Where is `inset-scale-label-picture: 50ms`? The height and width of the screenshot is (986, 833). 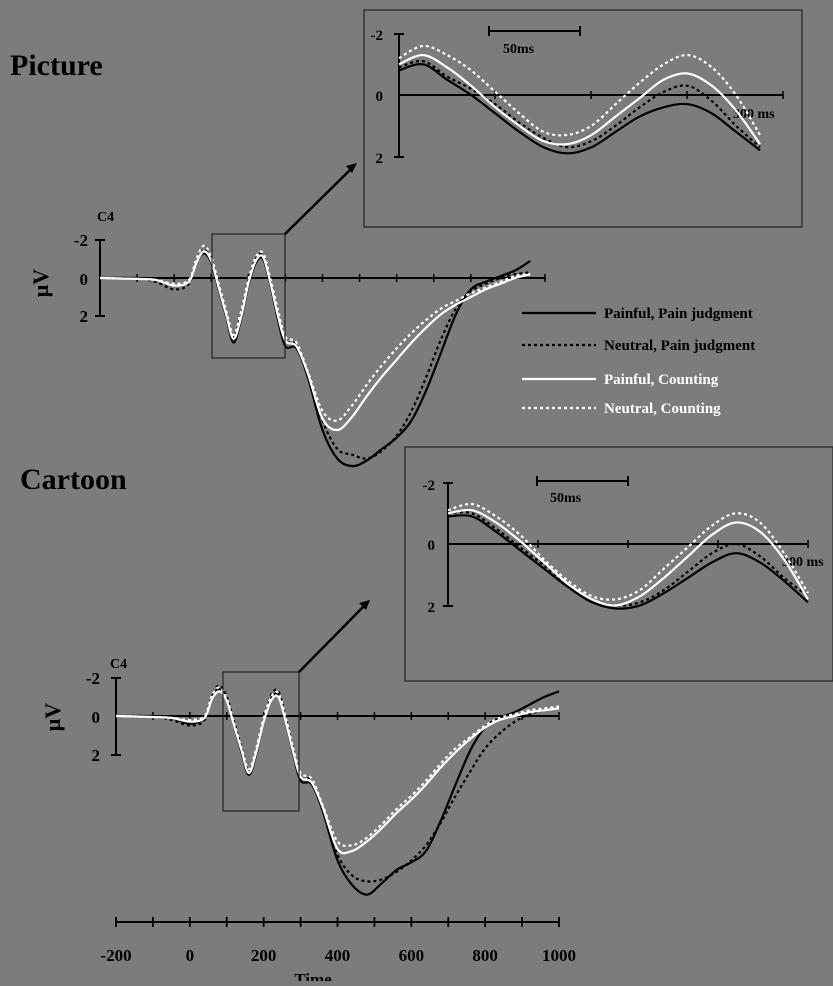
inset-scale-label-picture: 50ms is located at coordinates (519, 49).